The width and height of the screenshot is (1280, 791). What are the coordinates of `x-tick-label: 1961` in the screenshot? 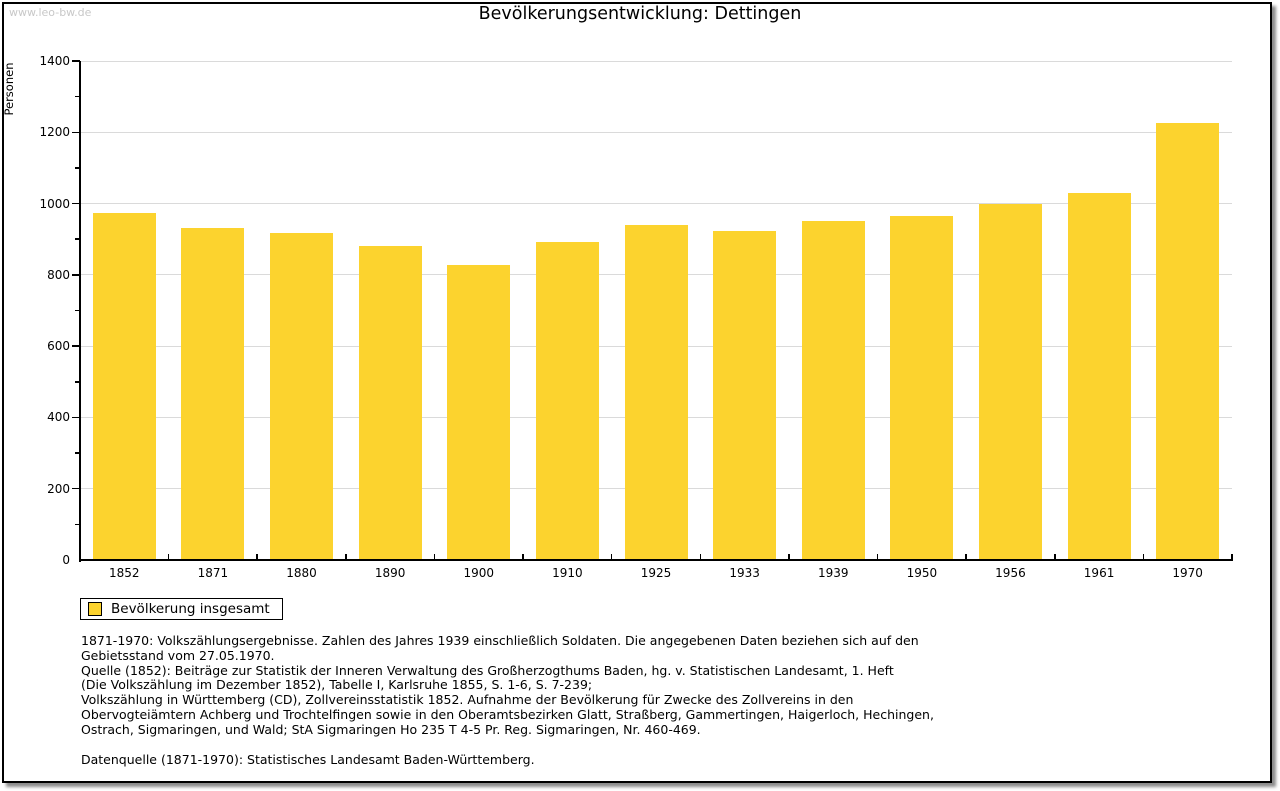 It's located at (1099, 573).